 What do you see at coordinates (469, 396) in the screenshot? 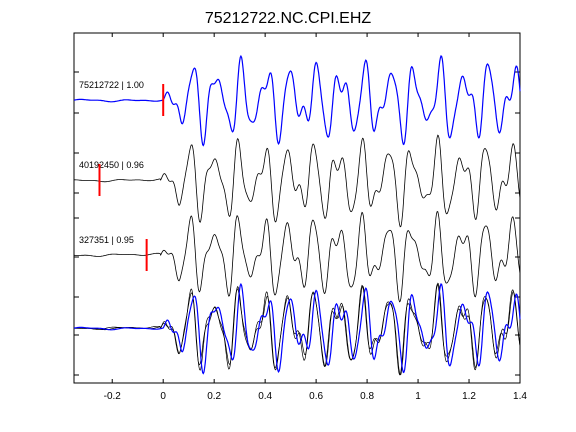
I see `x-tick-label: 1.2` at bounding box center [469, 396].